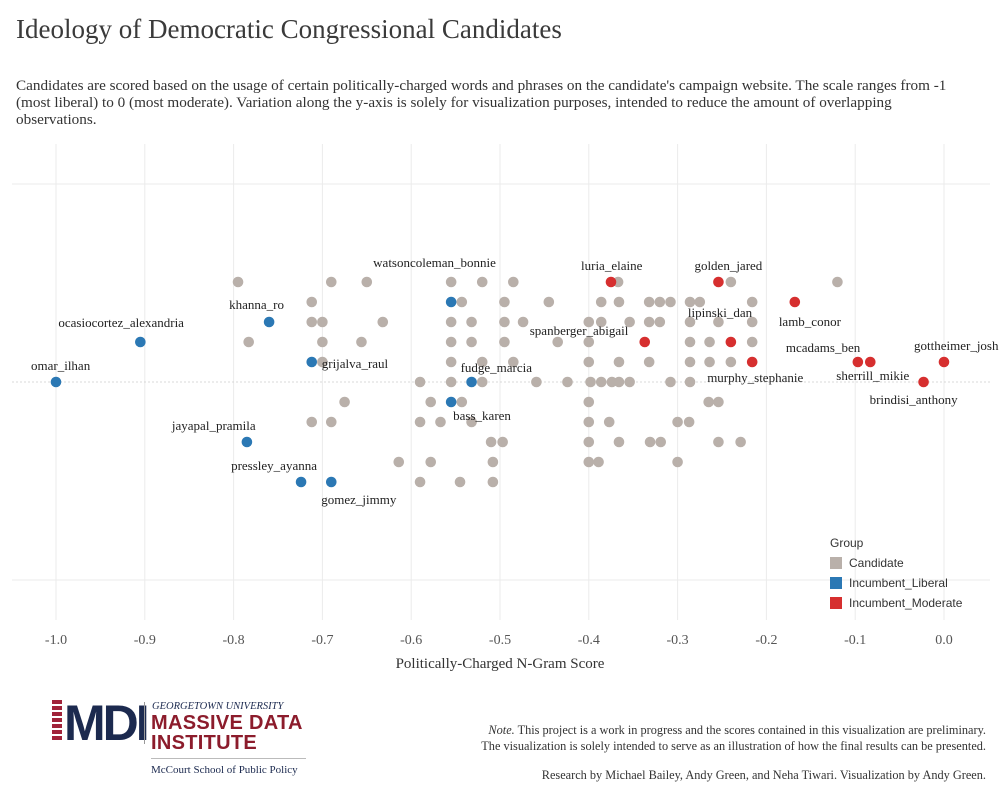  What do you see at coordinates (752, 362) in the screenshot?
I see `incumbent-point-murphy-stephanie` at bounding box center [752, 362].